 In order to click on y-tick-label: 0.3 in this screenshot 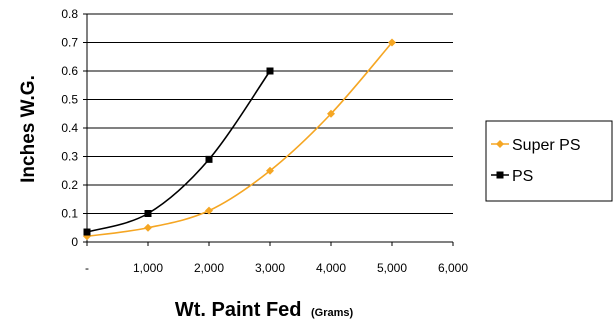, I will do `click(69, 157)`.